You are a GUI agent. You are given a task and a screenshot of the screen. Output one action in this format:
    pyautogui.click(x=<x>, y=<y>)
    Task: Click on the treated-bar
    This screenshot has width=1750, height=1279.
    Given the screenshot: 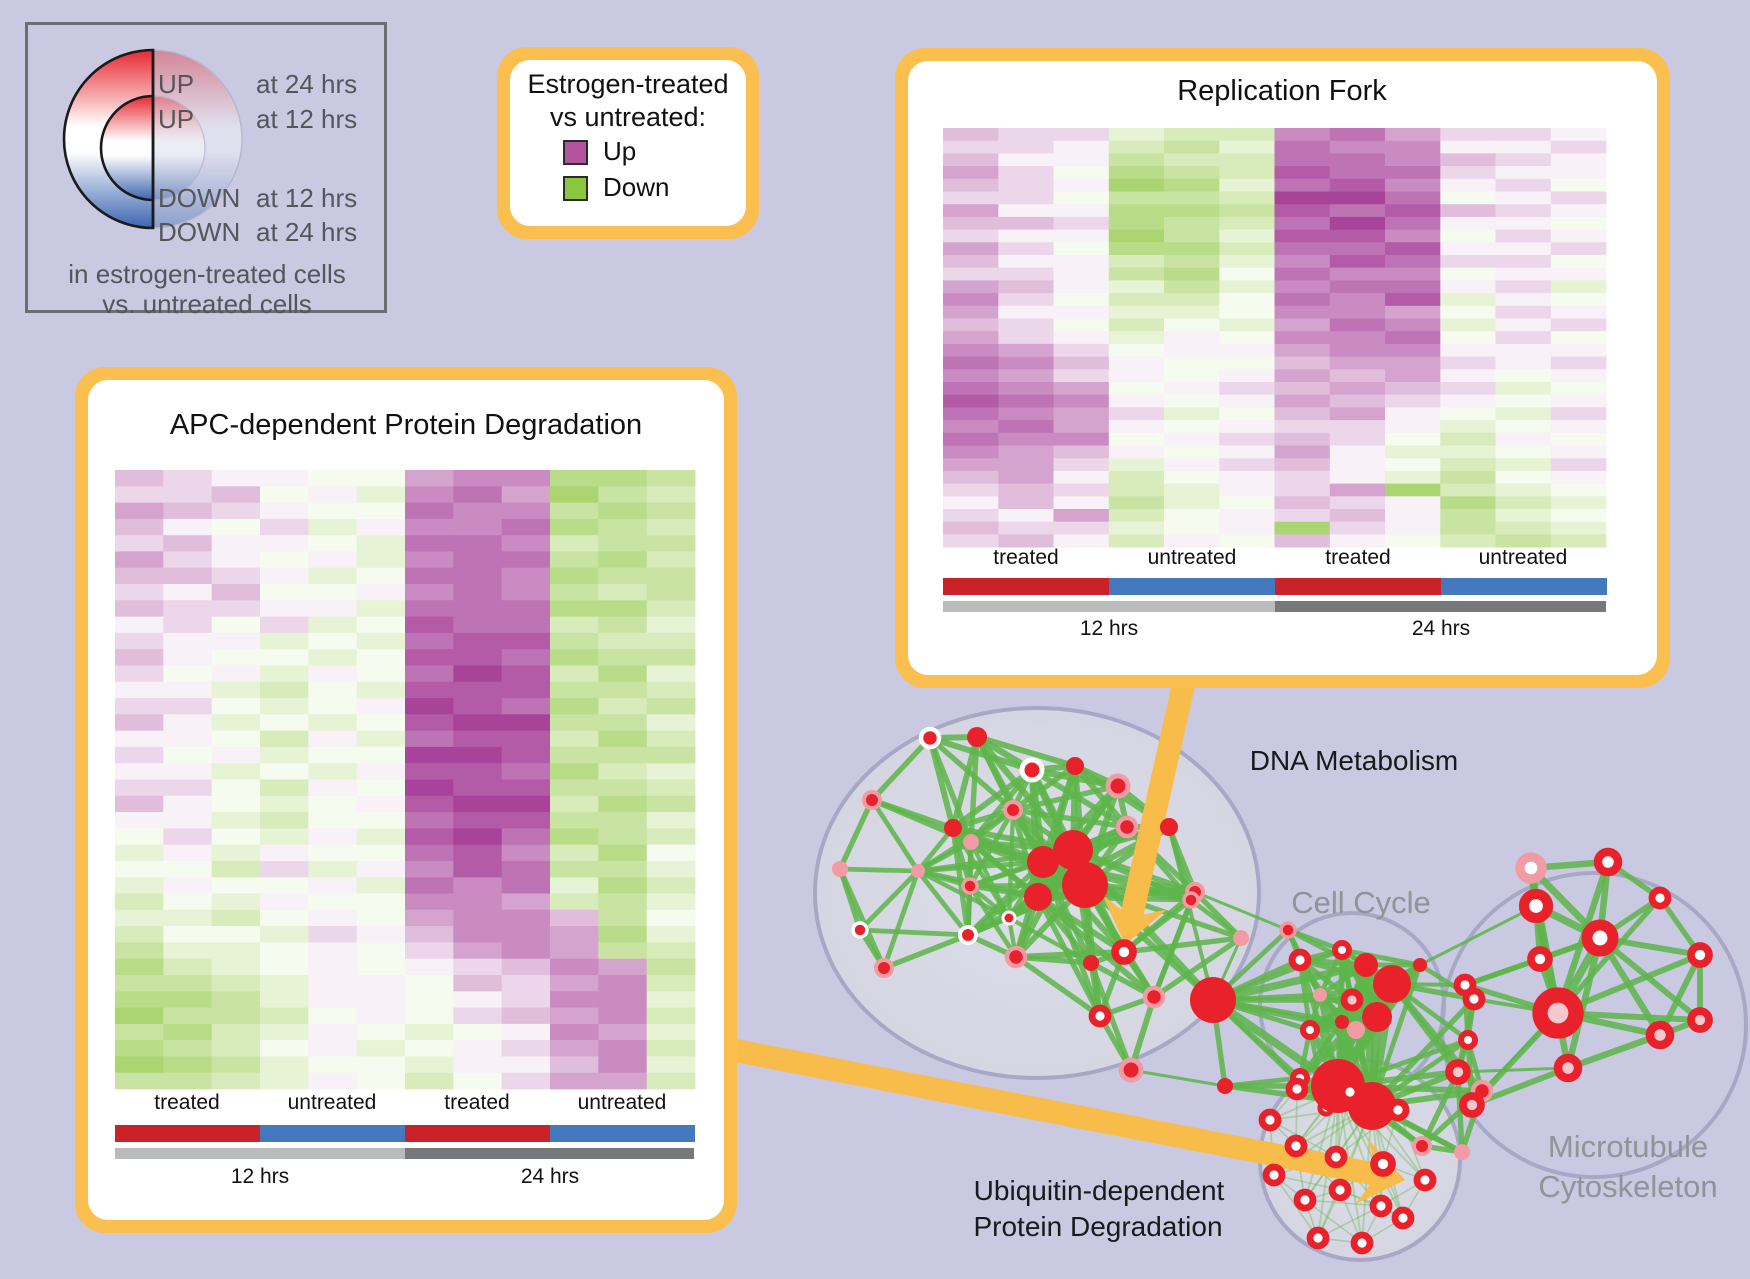 What is the action you would take?
    pyautogui.click(x=1358, y=586)
    